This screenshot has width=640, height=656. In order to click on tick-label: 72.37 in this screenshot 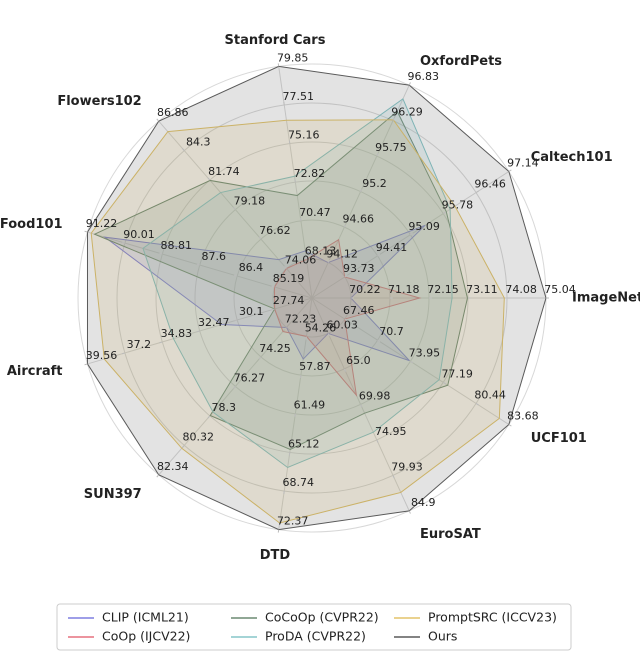, I will do `click(293, 521)`.